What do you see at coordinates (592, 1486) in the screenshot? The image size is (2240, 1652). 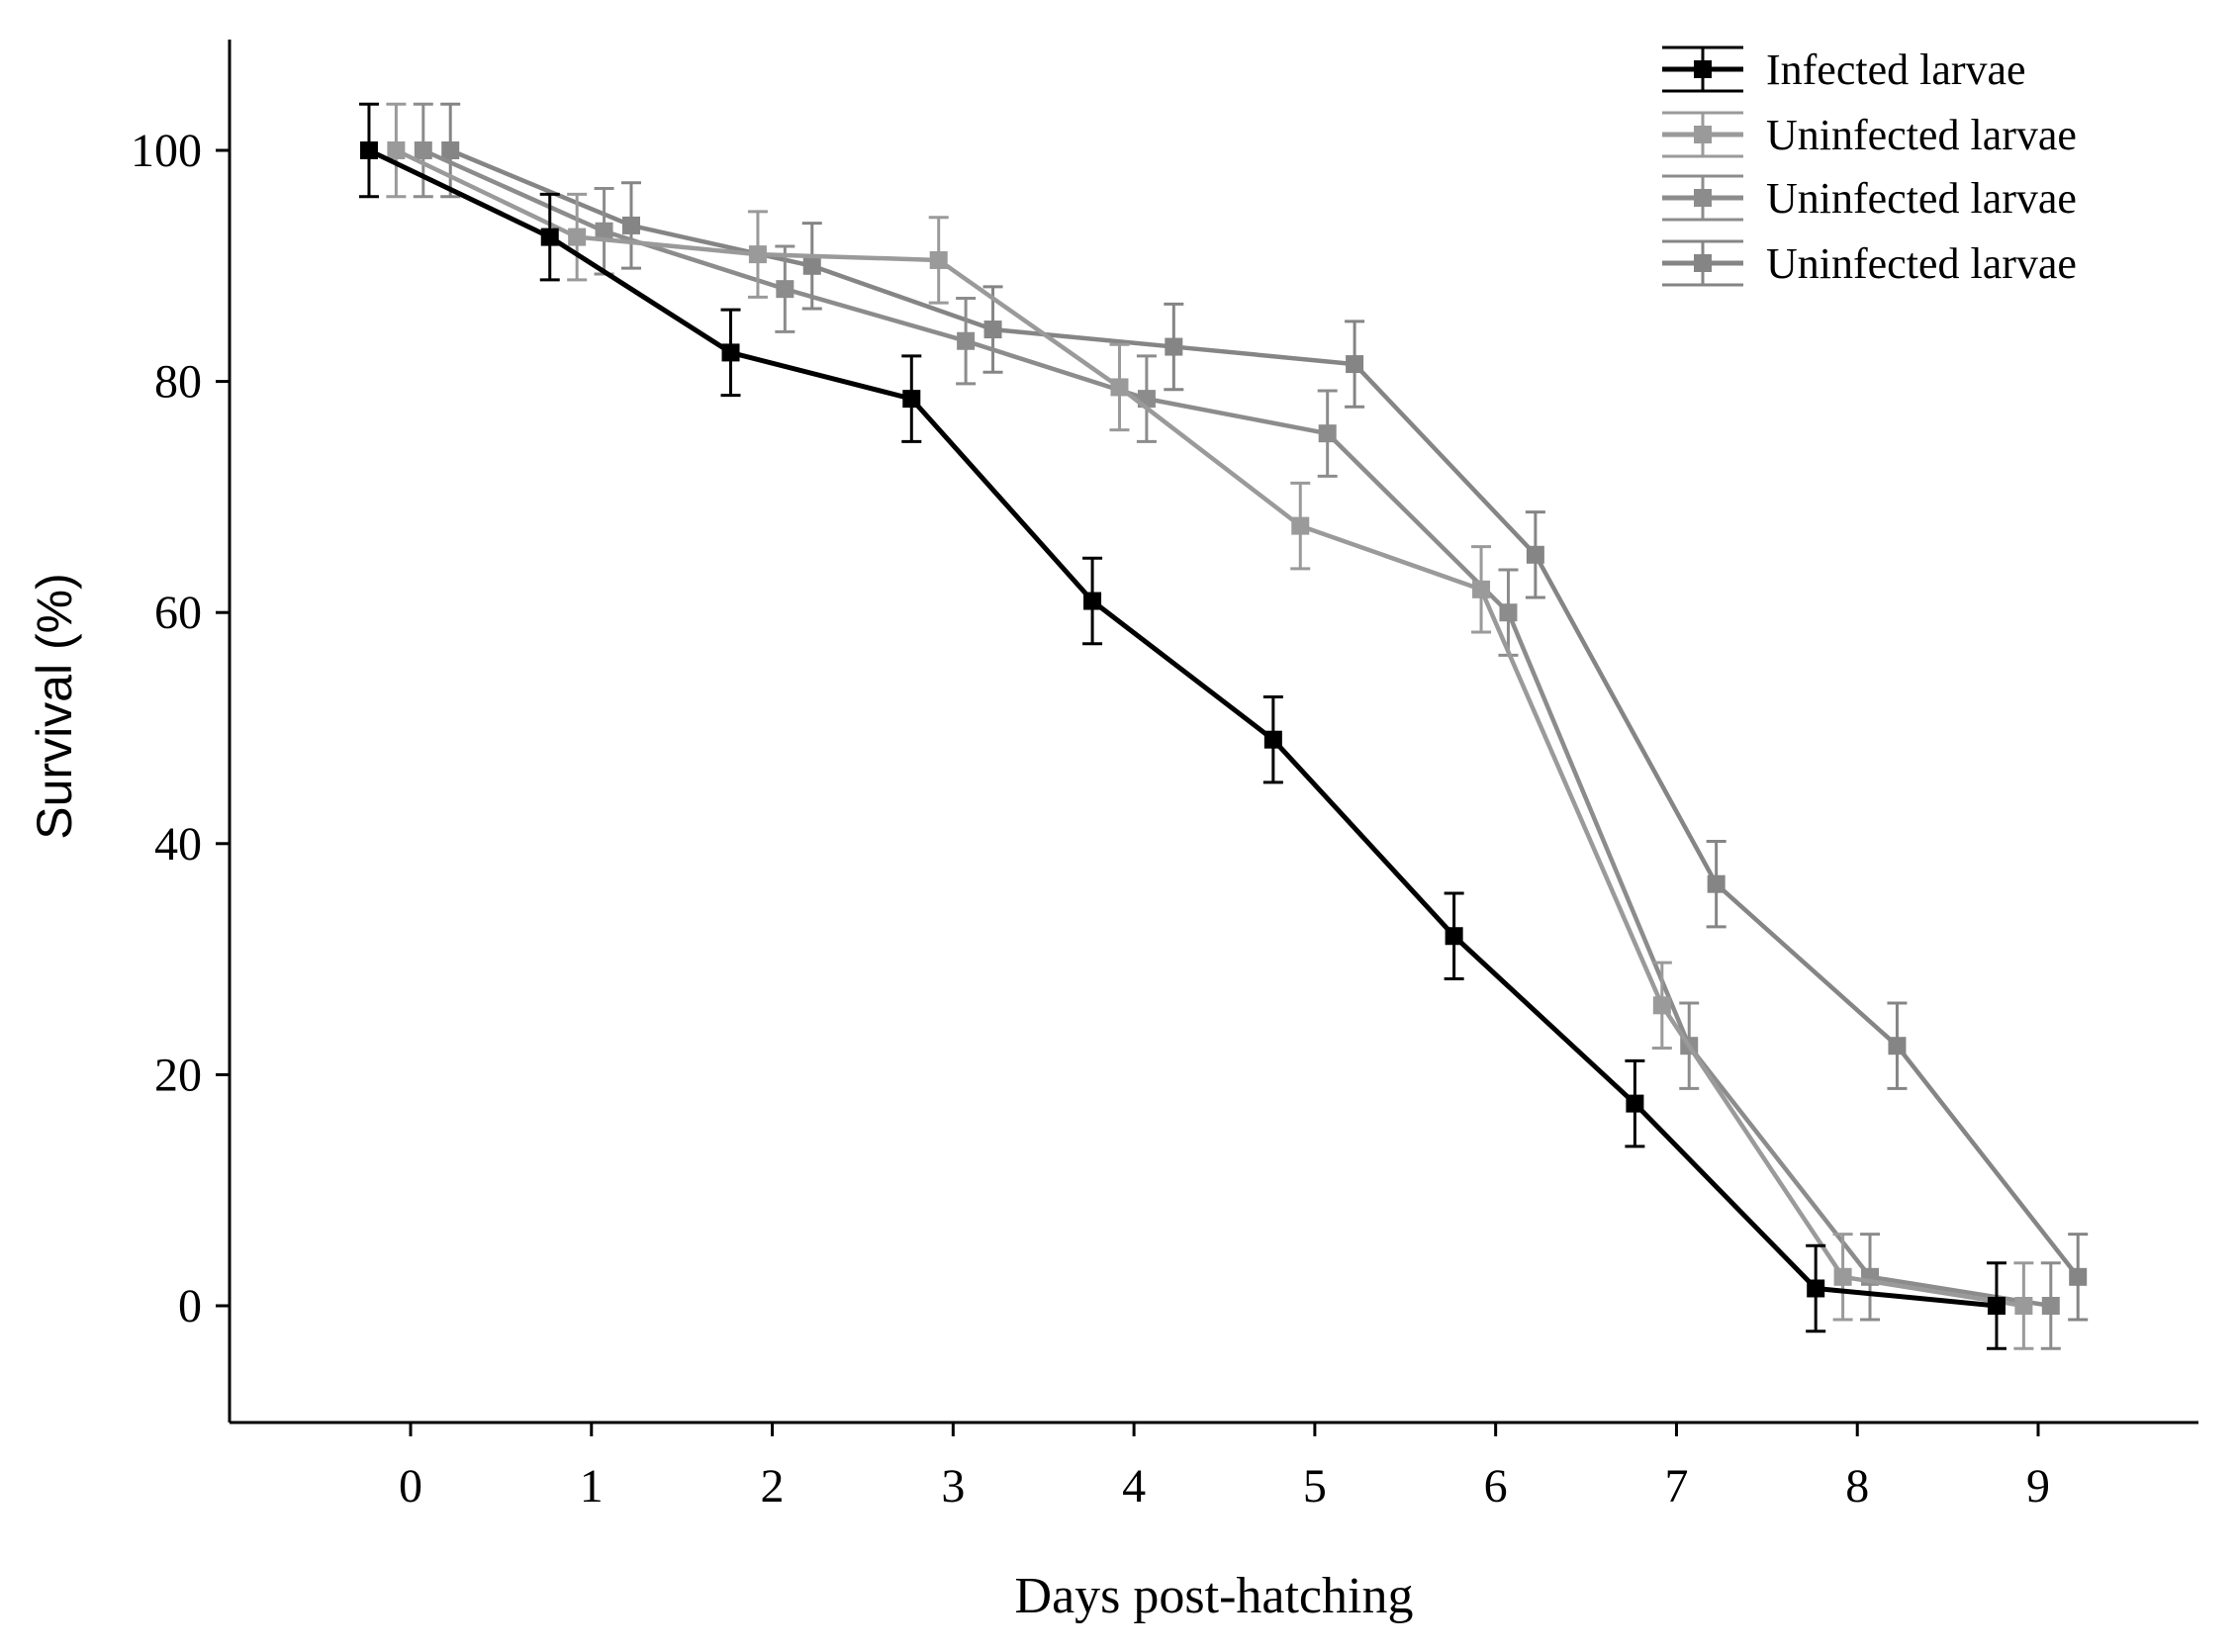 I see `x-tick-label: 1` at bounding box center [592, 1486].